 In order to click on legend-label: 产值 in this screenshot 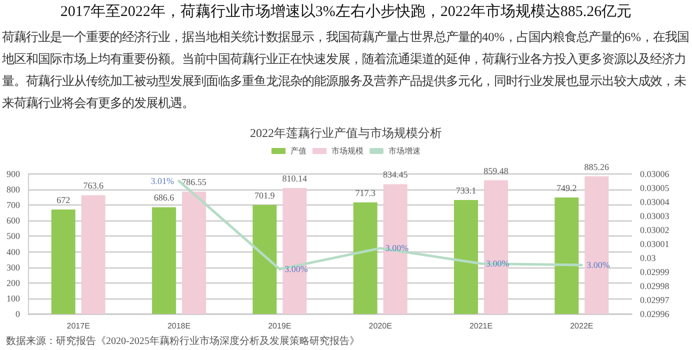, I will do `click(298, 151)`.